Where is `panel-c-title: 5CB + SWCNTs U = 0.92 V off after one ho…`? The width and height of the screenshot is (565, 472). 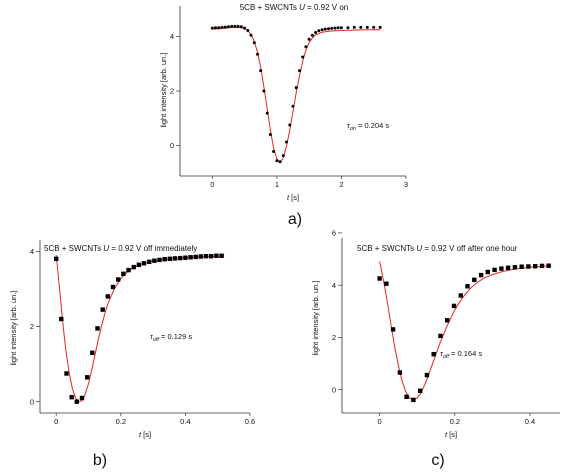
panel-c-title: 5CB + SWCNTs U = 0.92 V off after one ho… is located at coordinates (437, 248).